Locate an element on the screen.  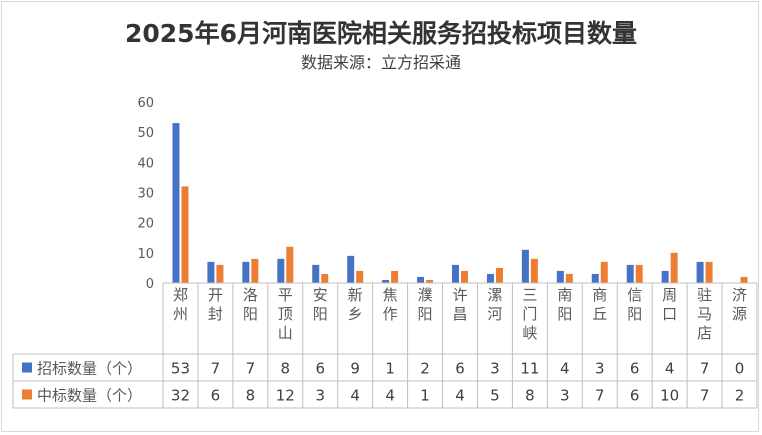
legend-label: 中标数量（个） is located at coordinates (89, 396).